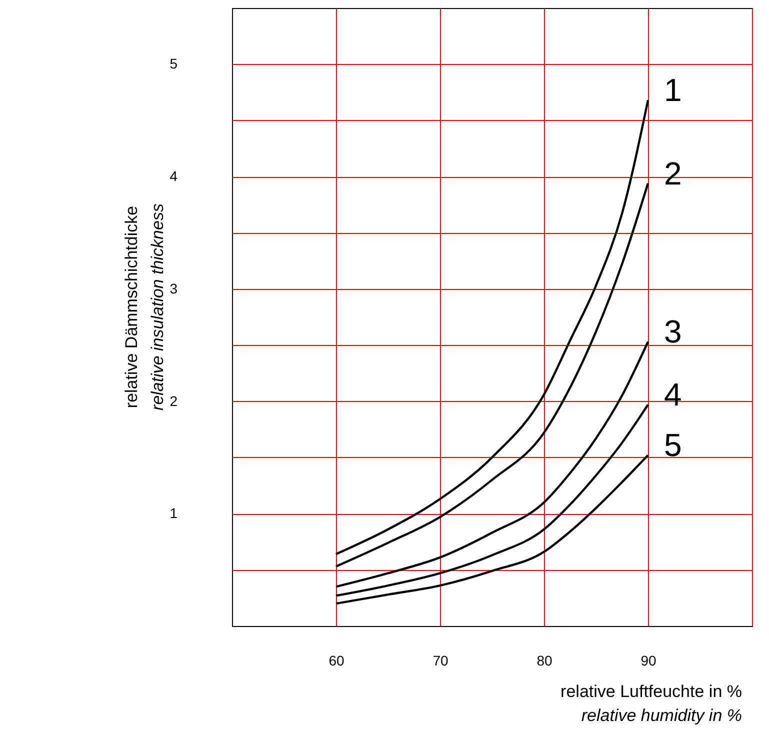  I want to click on y-axis-title: relative Dämmschichtdicke relative insulation thickness, so click(144, 306).